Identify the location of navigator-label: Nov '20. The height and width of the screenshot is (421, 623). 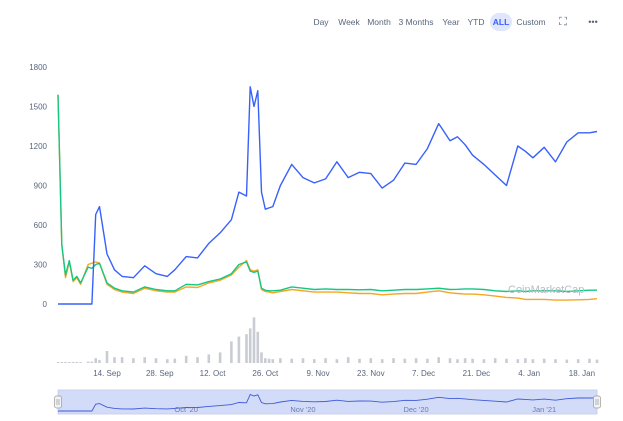
(302, 409).